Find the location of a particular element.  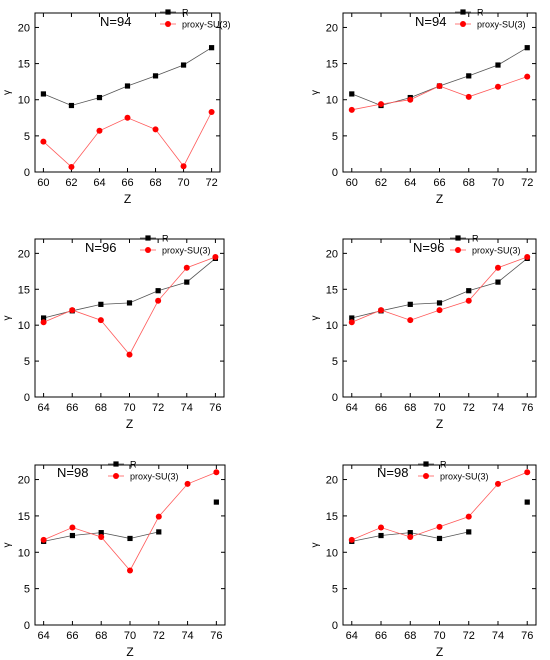

x-tick-label: 70 is located at coordinates (439, 408).